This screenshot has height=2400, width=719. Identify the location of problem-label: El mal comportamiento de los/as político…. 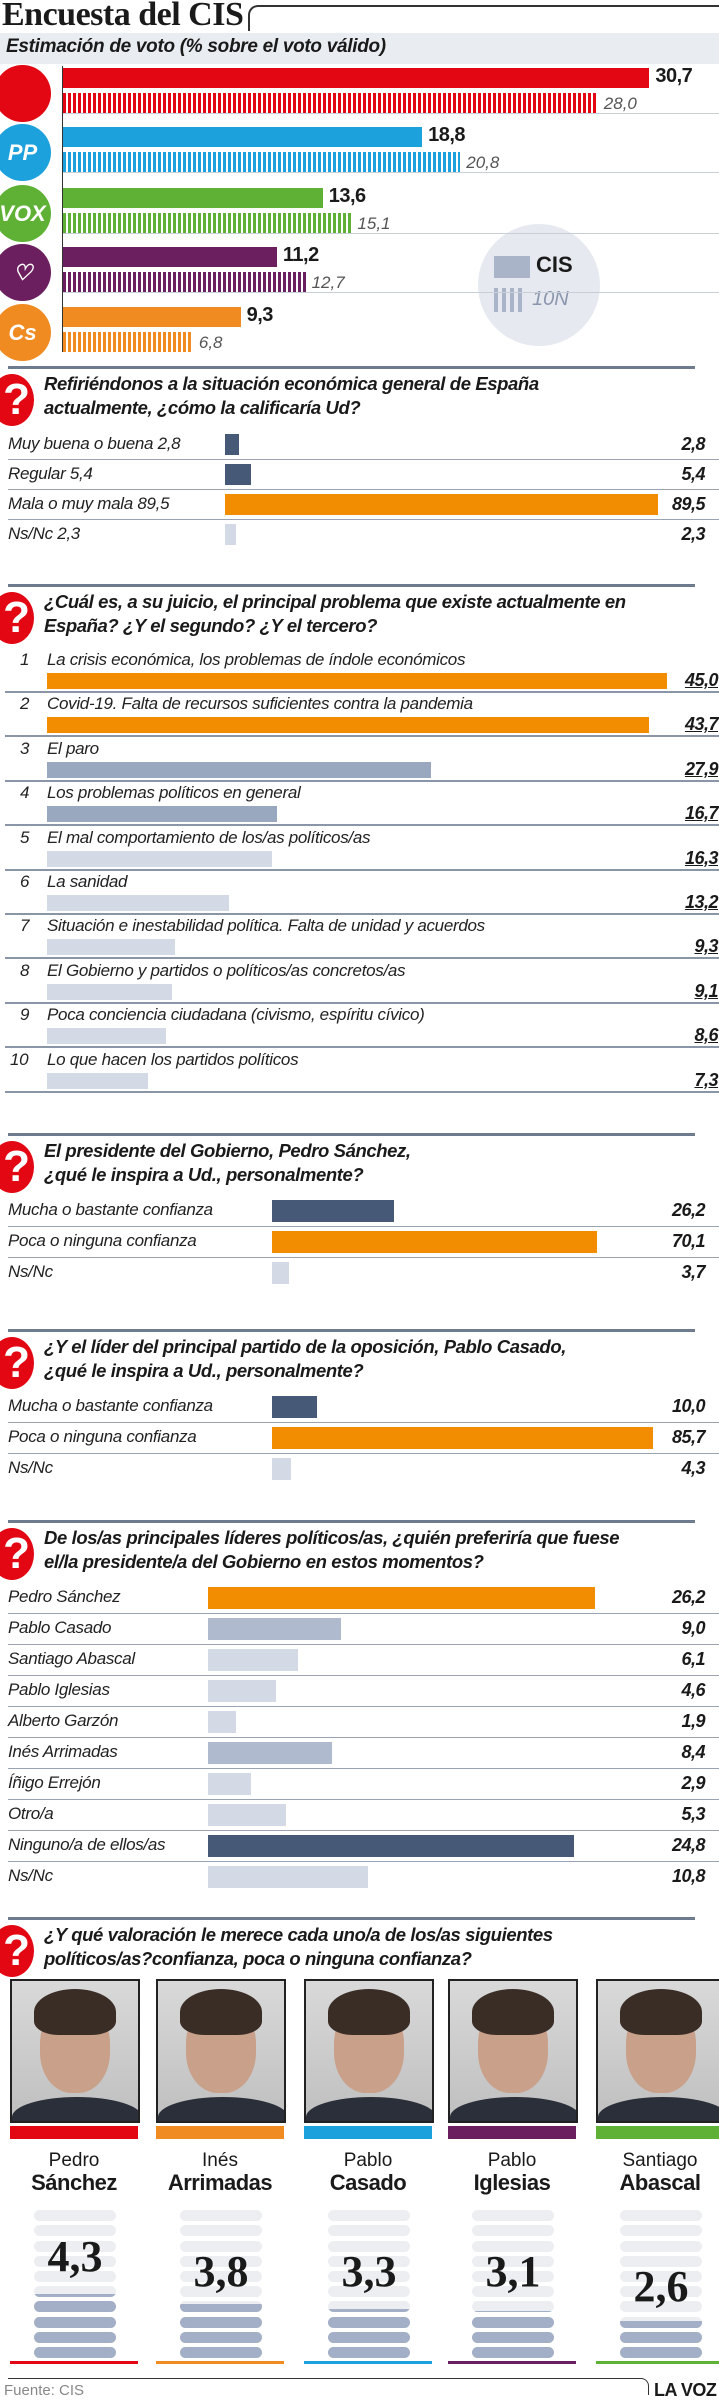
(209, 837).